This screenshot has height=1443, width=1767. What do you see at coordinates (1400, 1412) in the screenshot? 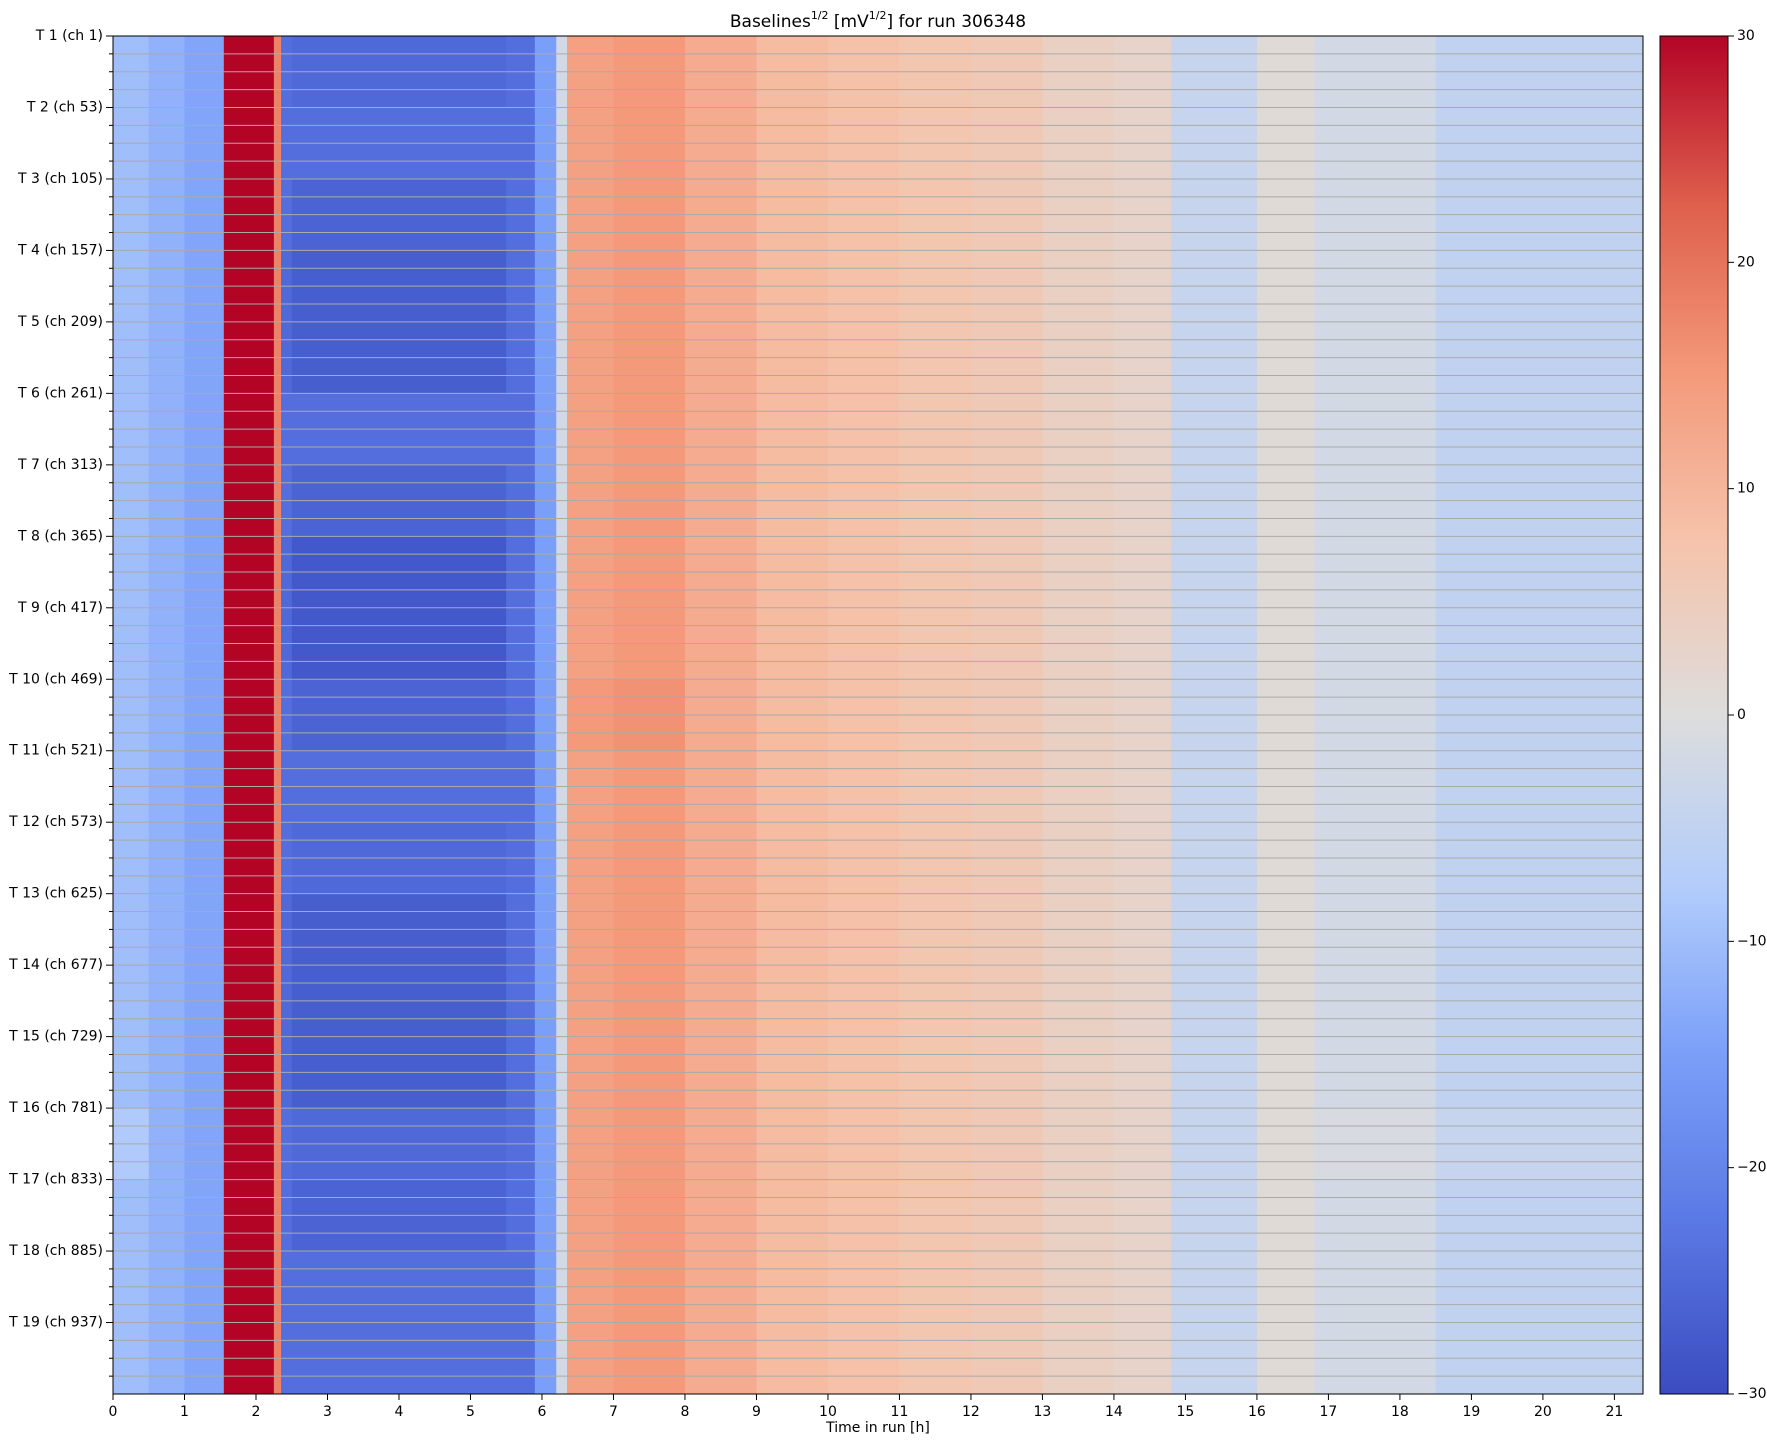
I see `x-tick-label: 18` at bounding box center [1400, 1412].